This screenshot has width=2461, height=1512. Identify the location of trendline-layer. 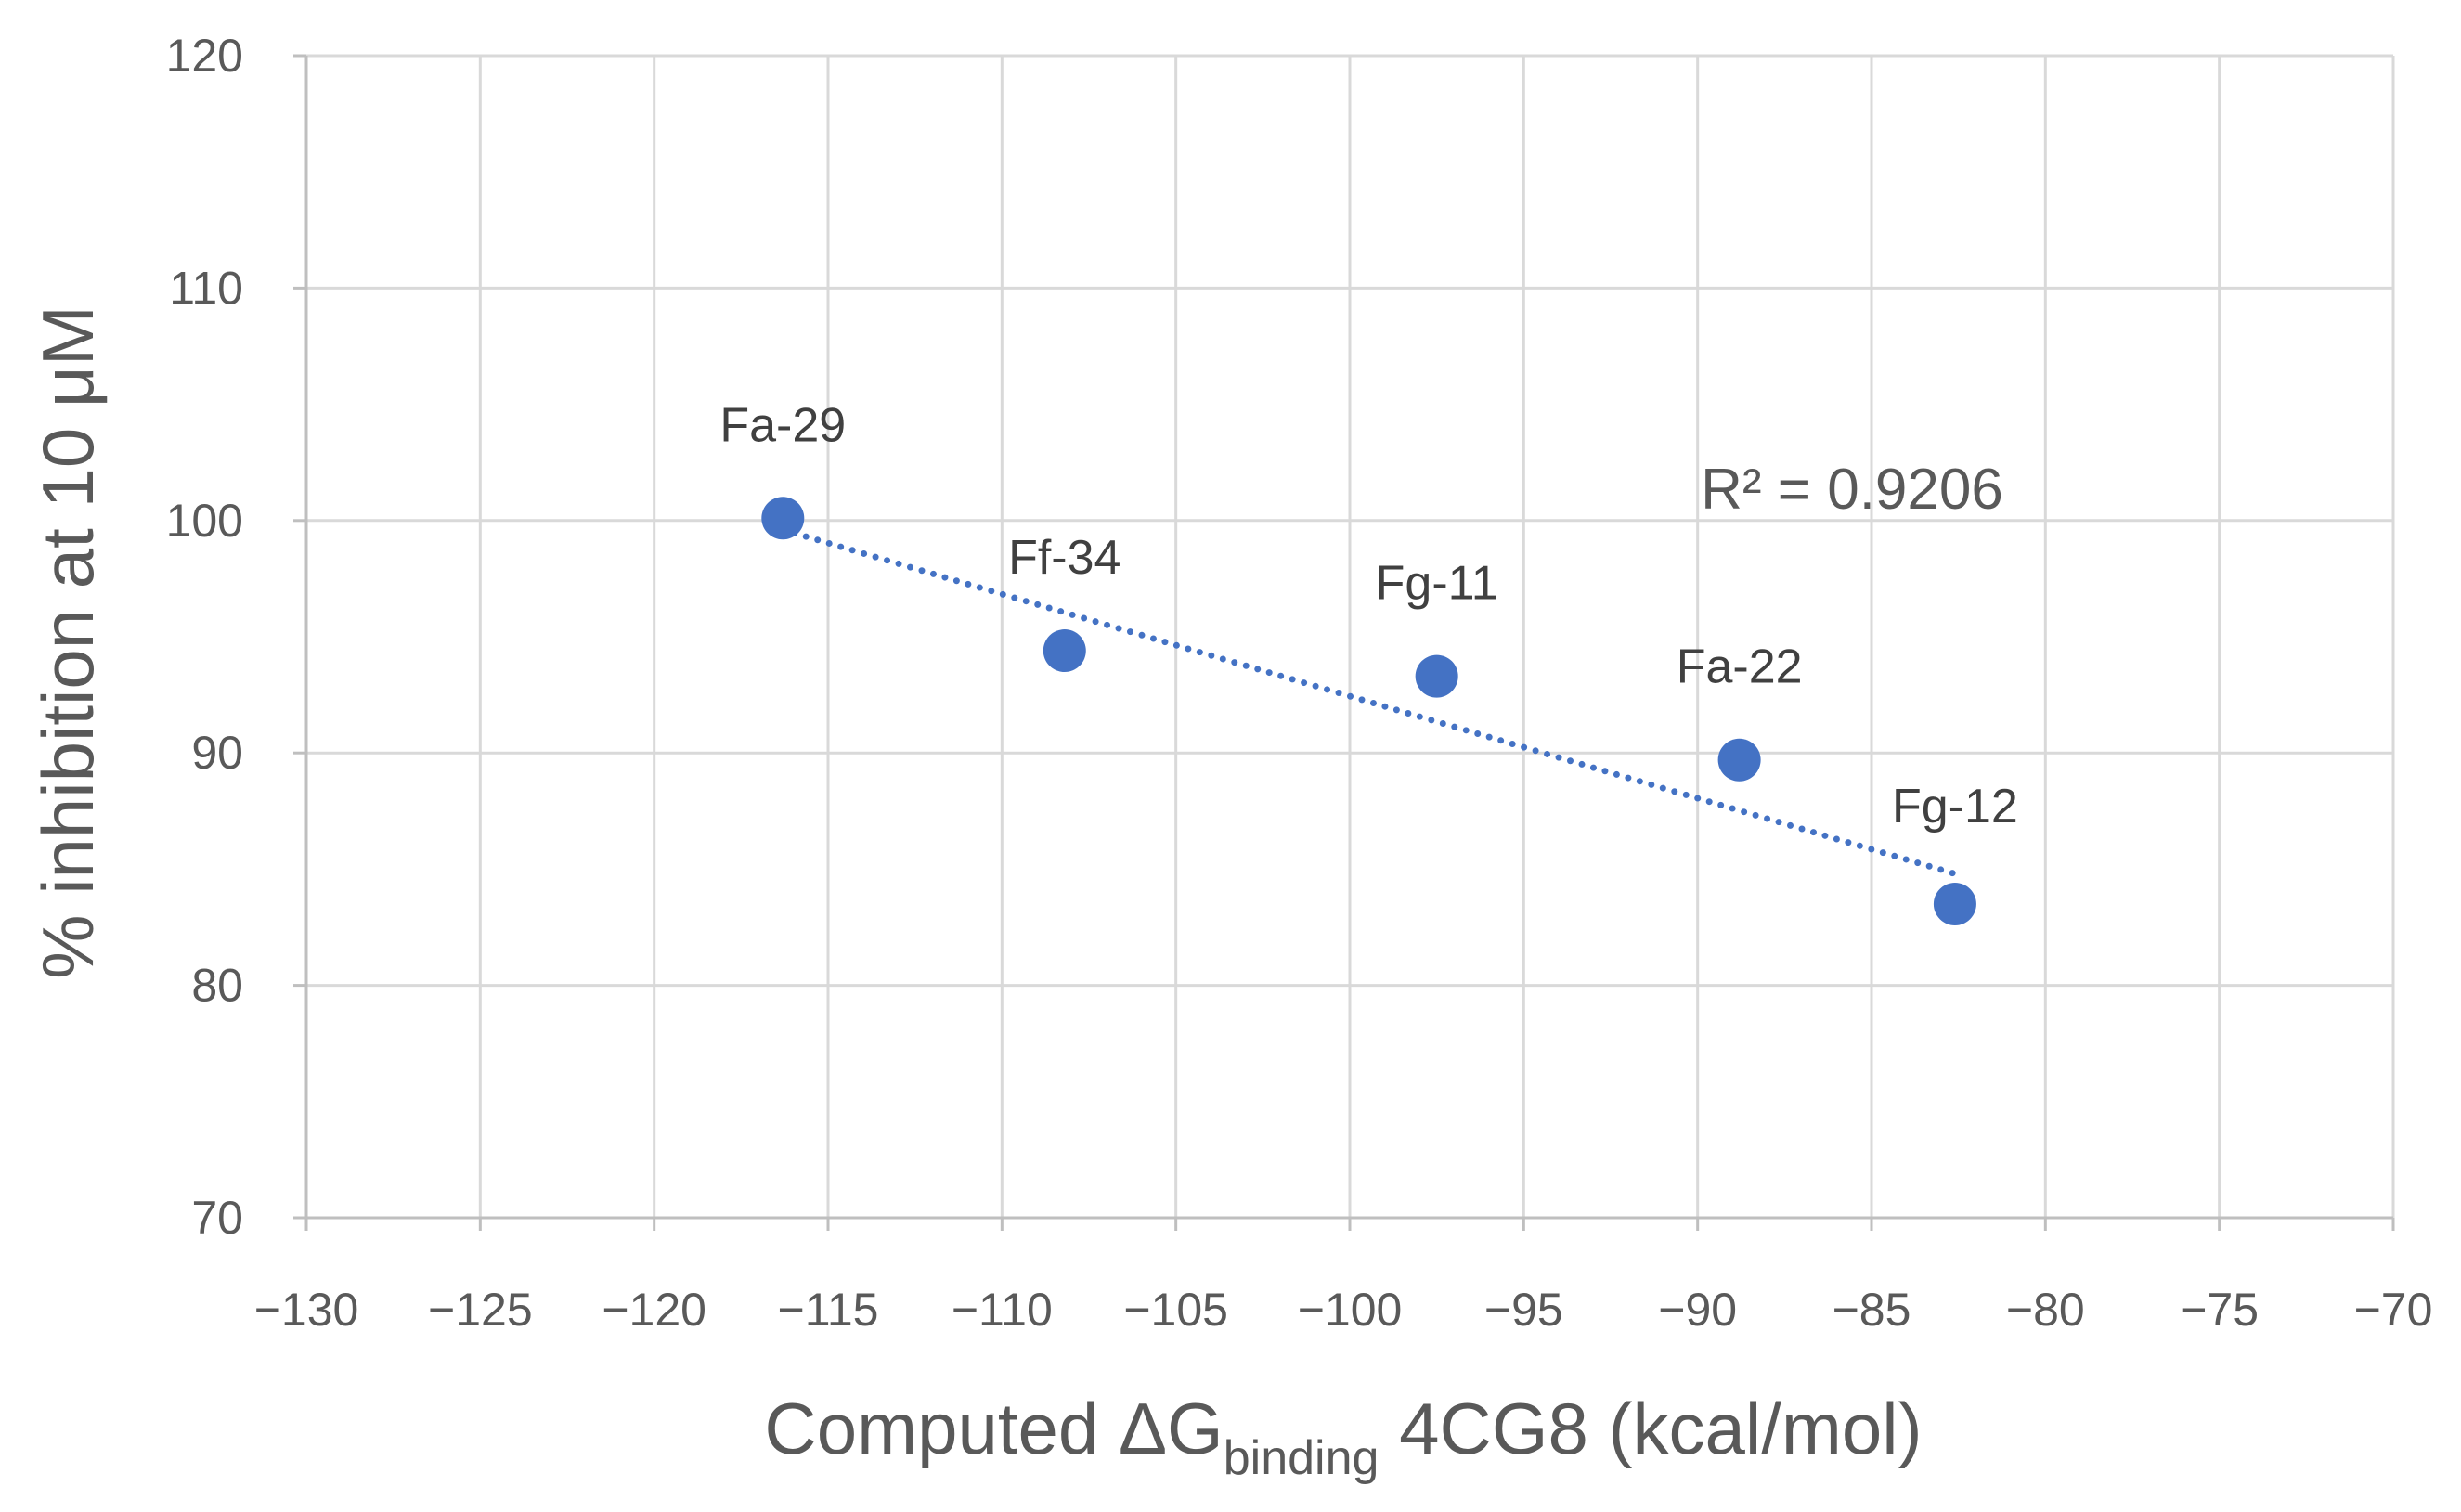
(1369, 701).